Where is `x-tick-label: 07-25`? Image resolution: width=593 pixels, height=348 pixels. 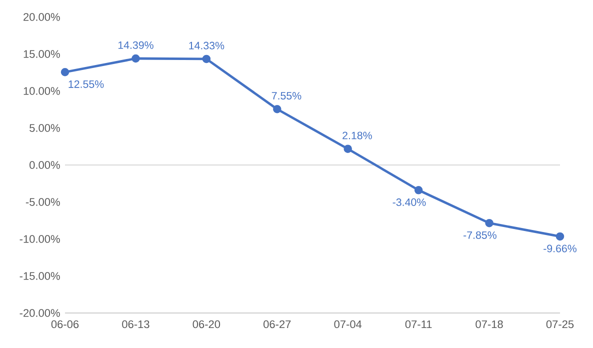 x-tick-label: 07-25 is located at coordinates (560, 324).